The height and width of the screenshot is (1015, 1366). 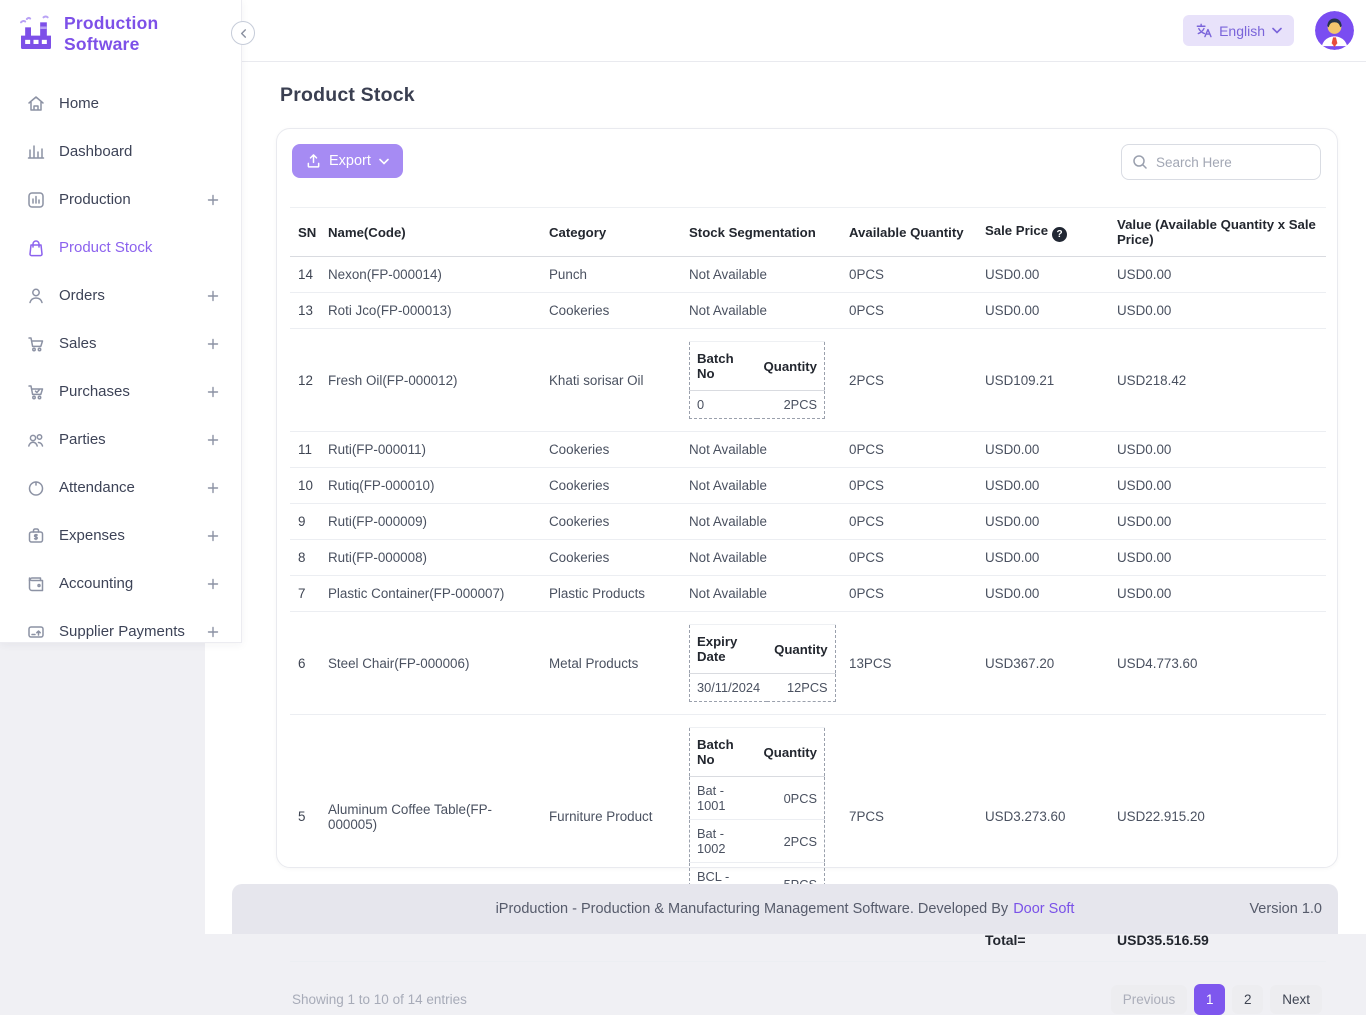 I want to click on sidebar-item-purchases: Purchases, so click(x=120, y=392).